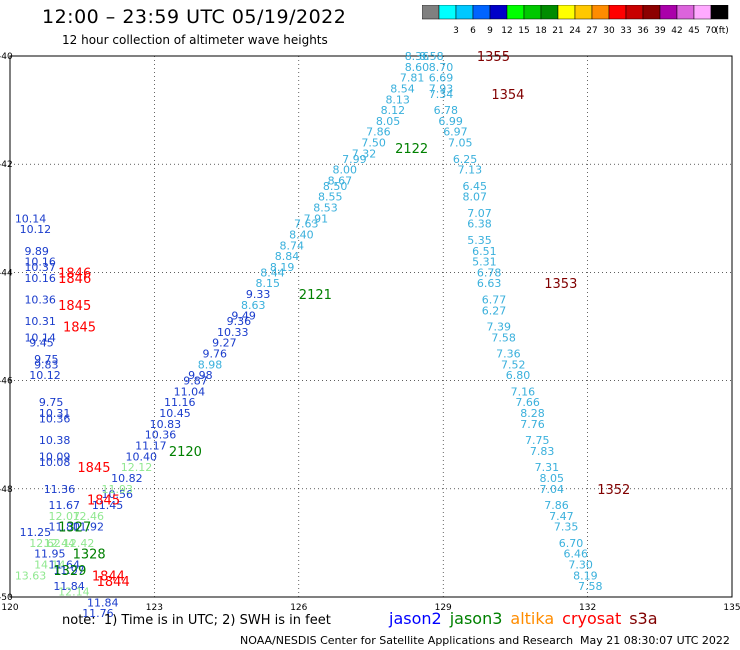  Describe the element at coordinates (36, 251) in the screenshot. I see `swh-reading: 9.89` at that location.